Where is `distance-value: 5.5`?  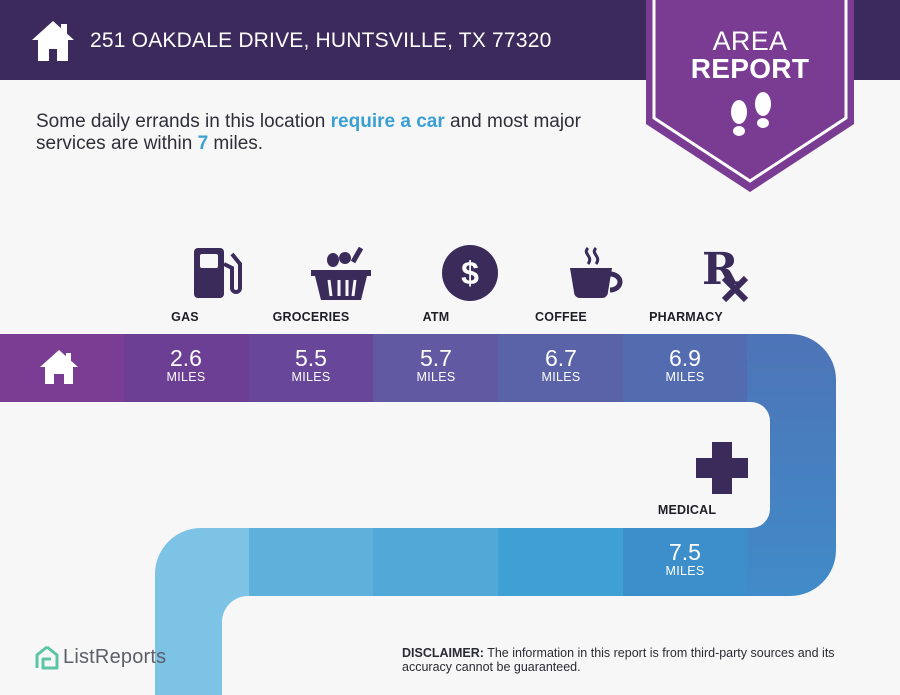 distance-value: 5.5 is located at coordinates (311, 358).